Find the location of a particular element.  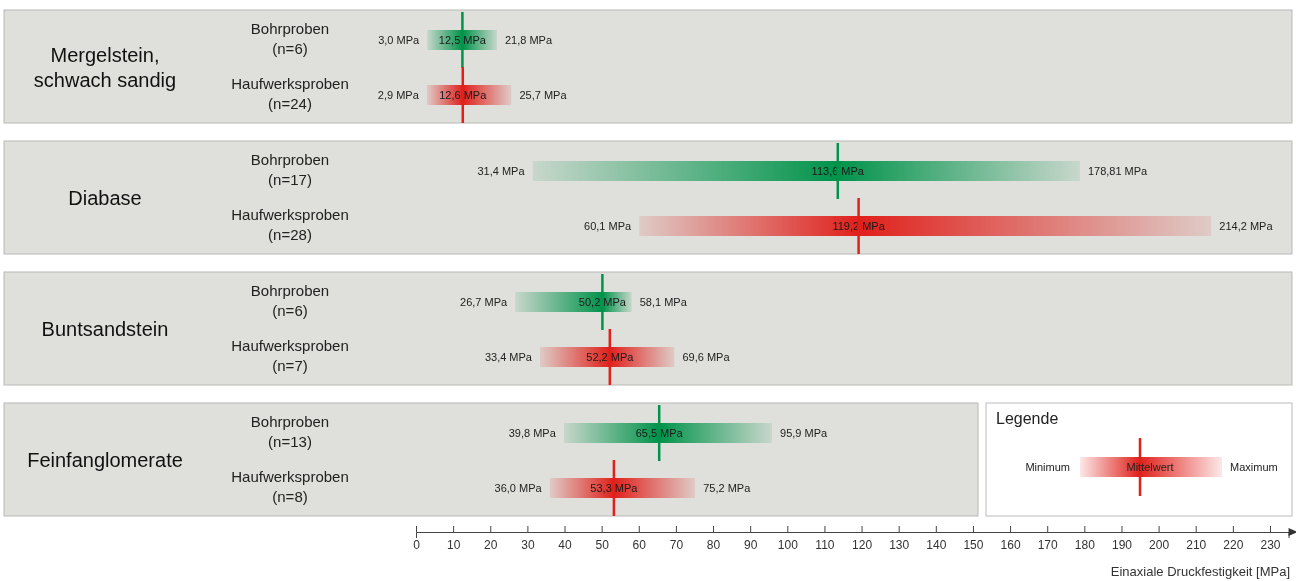

annotation: Minimum is located at coordinates (1047, 467).